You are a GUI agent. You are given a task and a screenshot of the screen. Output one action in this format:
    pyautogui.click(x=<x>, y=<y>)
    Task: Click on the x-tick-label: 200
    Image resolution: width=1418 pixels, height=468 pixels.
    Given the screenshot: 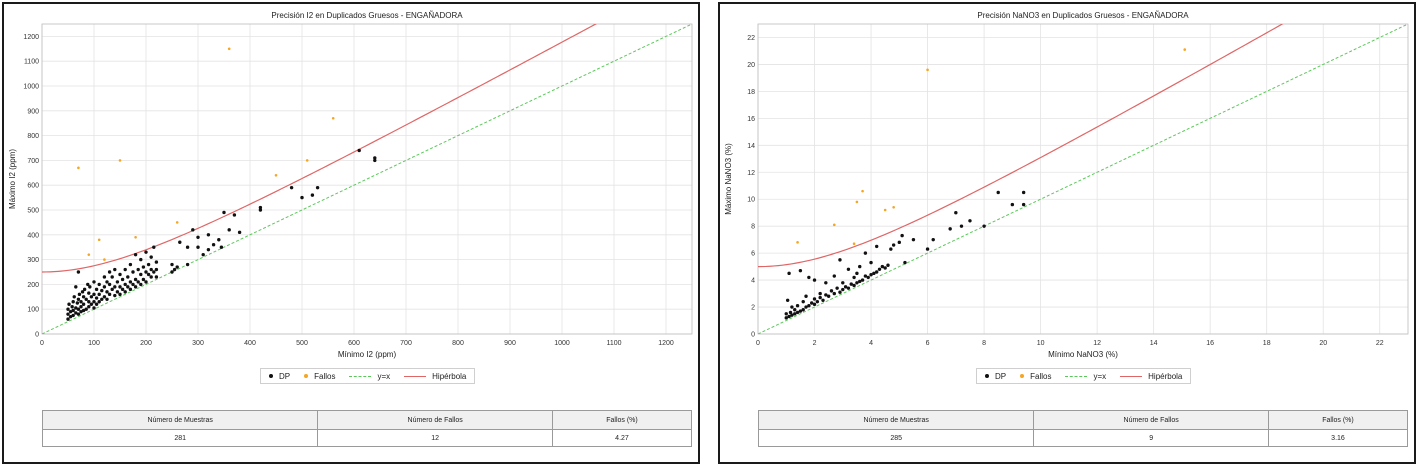 What is the action you would take?
    pyautogui.click(x=146, y=343)
    